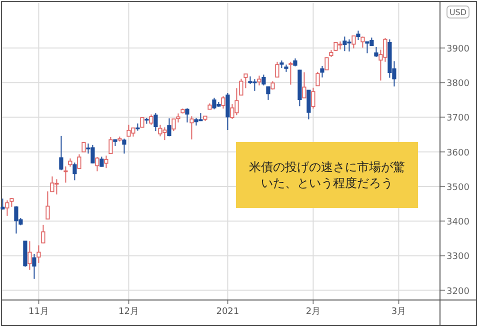 The image size is (478, 327). Describe the element at coordinates (313, 312) in the screenshot. I see `x-tick-label: 2月` at that location.